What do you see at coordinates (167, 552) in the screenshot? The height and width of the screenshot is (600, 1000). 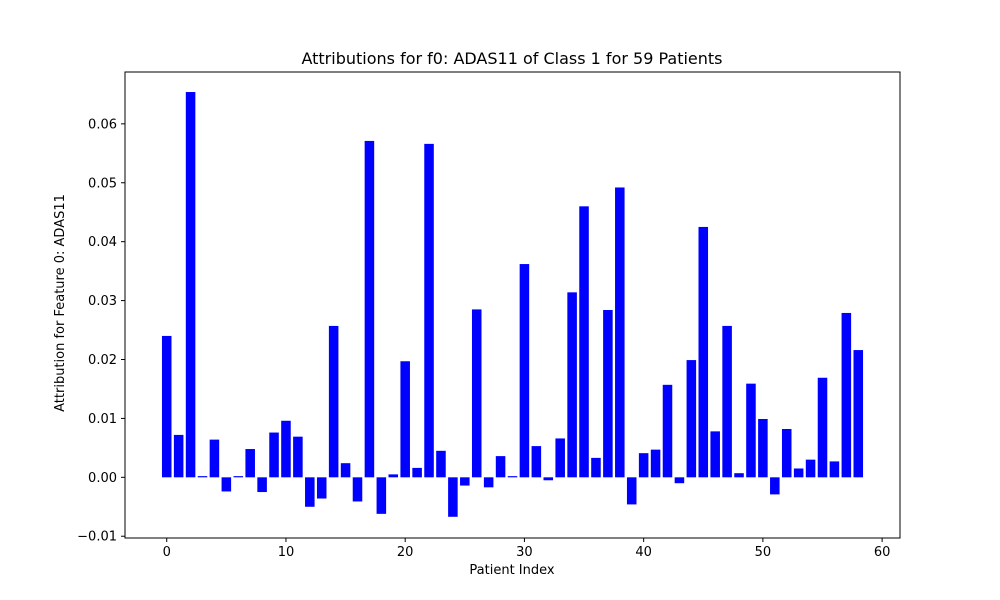 I see `x-tick-label: 0` at bounding box center [167, 552].